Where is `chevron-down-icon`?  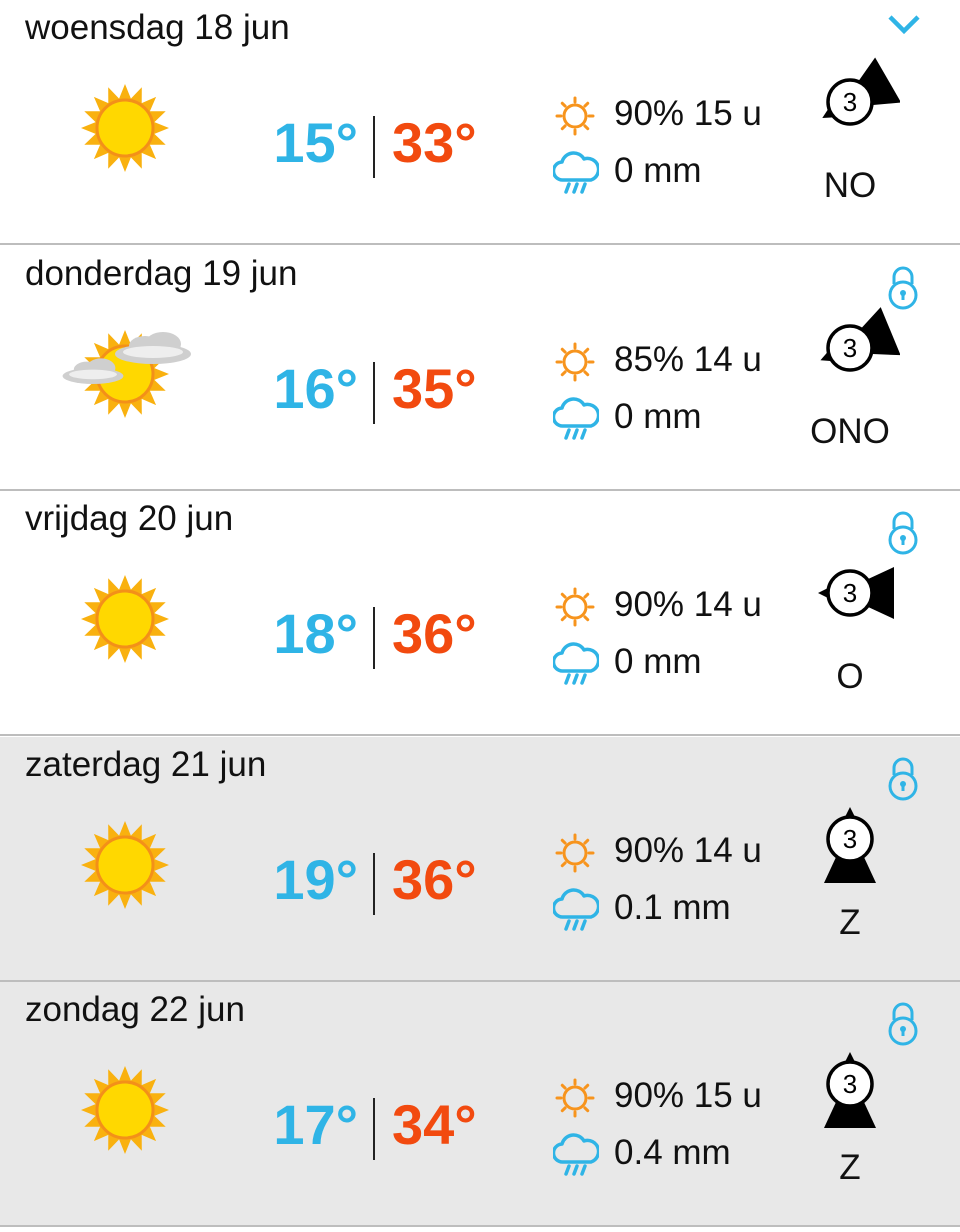
chevron-down-icon is located at coordinates (904, 24).